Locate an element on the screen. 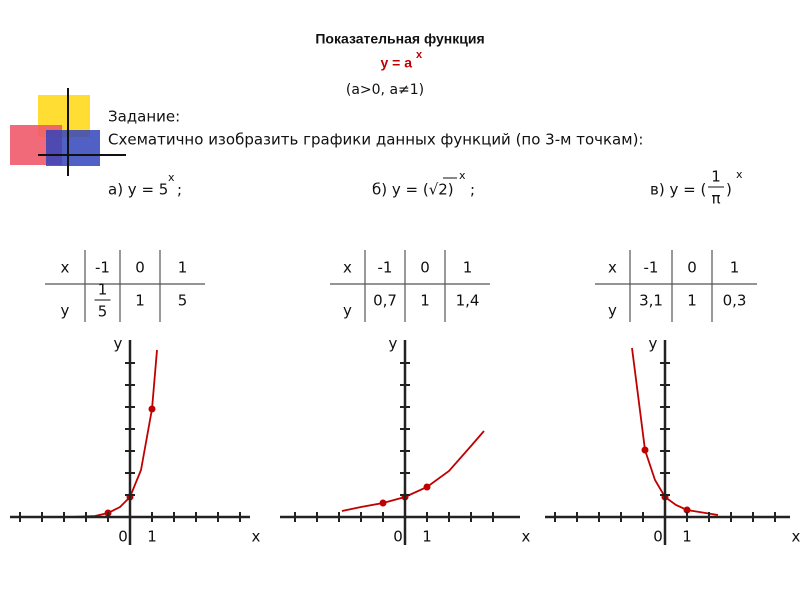 This screenshot has width=800, height=600. tables: x -1 0 1 y 1 5 1 5 x -1 0 1 y 0,7 1 1,4 x -1 0 1 y 3,1 1 0,3 is located at coordinates (401, 286).